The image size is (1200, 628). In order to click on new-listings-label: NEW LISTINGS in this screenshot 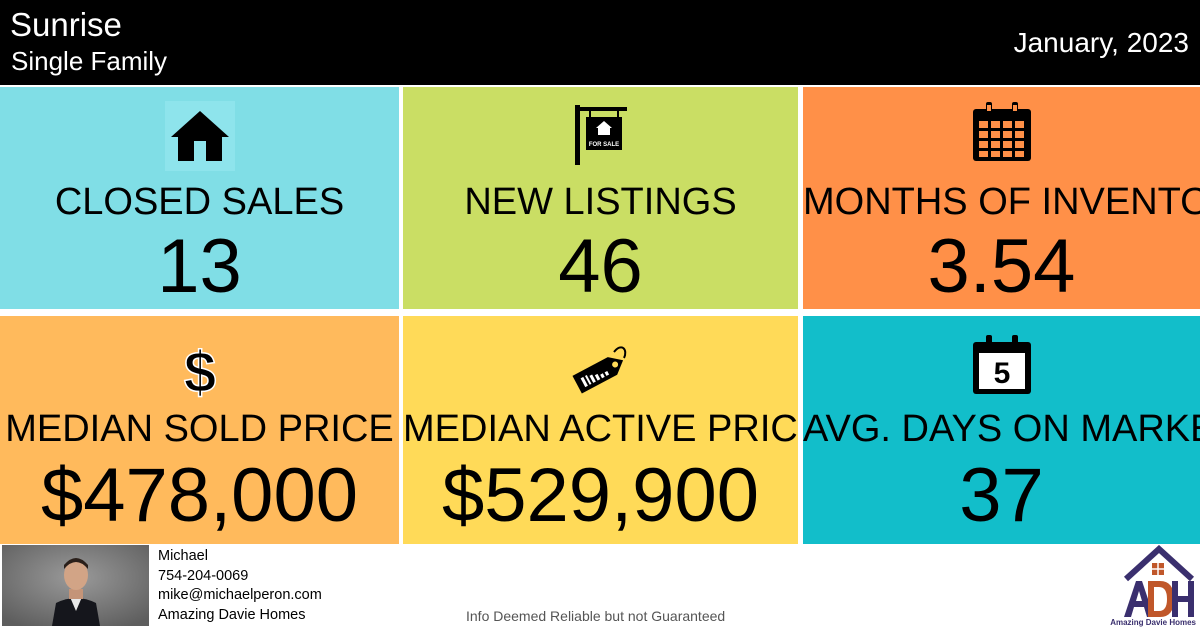, I will do `click(600, 202)`.